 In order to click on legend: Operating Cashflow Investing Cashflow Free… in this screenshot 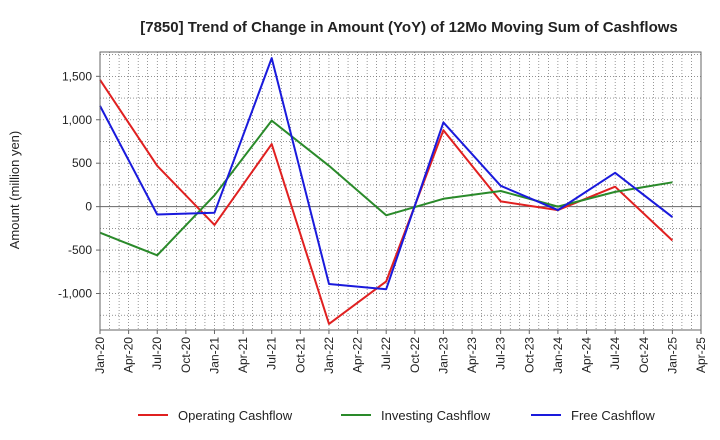, I will do `click(396, 415)`.